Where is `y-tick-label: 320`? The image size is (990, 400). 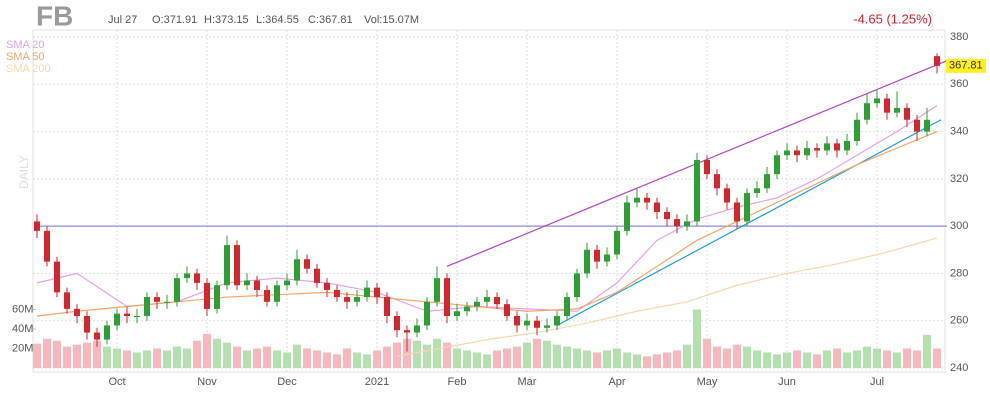 y-tick-label: 320 is located at coordinates (959, 179).